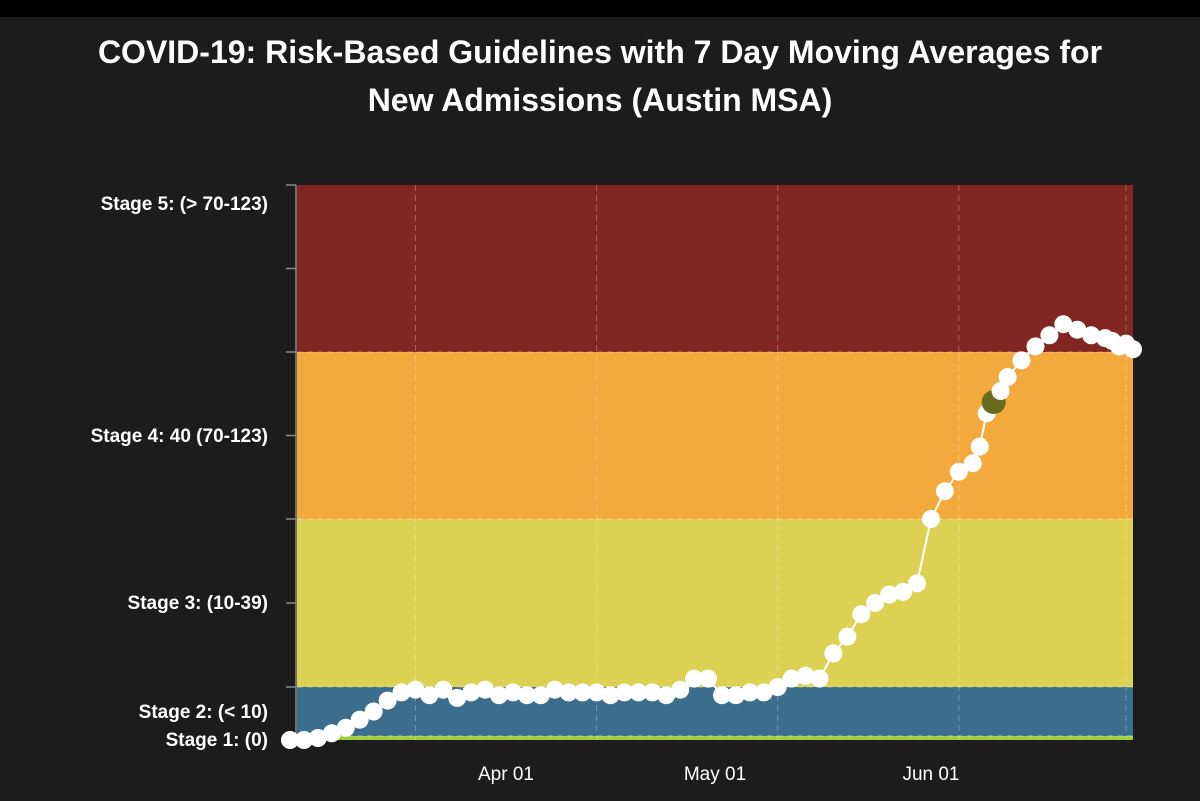 The image size is (1200, 801). Describe the element at coordinates (203, 712) in the screenshot. I see `y-tick-label: Stage 2: (< 10)` at that location.